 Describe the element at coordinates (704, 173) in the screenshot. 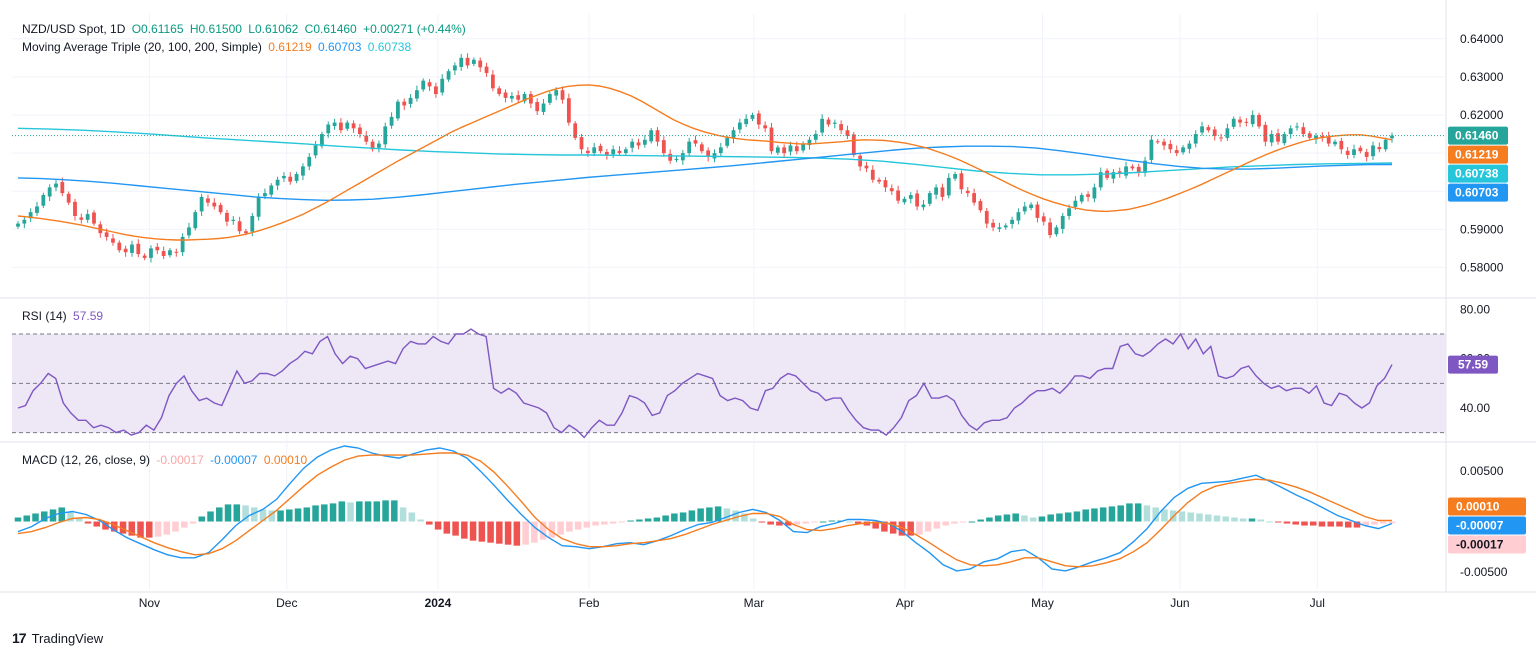

I see `ma100-line` at that location.